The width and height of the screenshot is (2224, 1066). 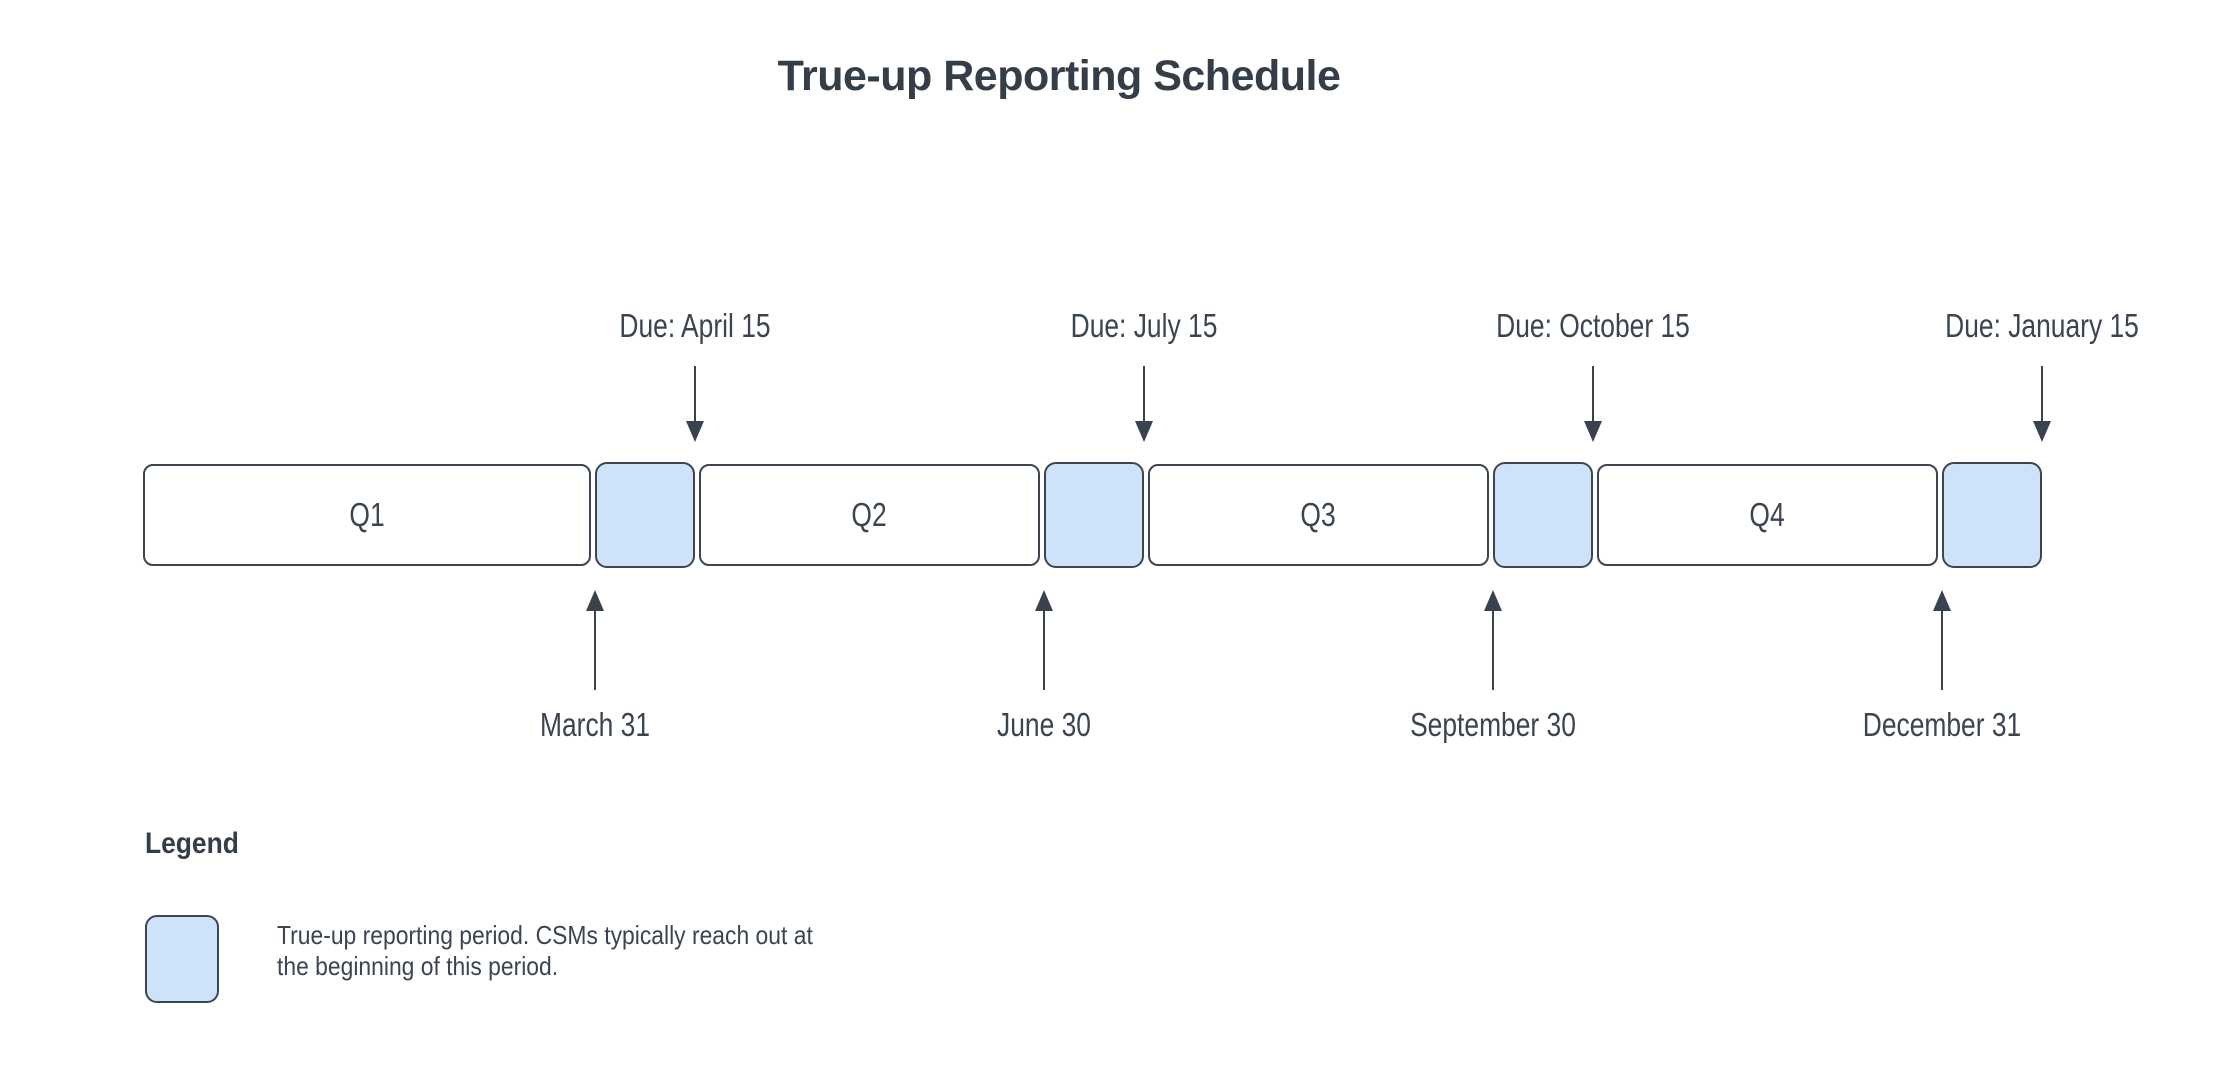 I want to click on quarter-label: Q2, so click(x=869, y=514).